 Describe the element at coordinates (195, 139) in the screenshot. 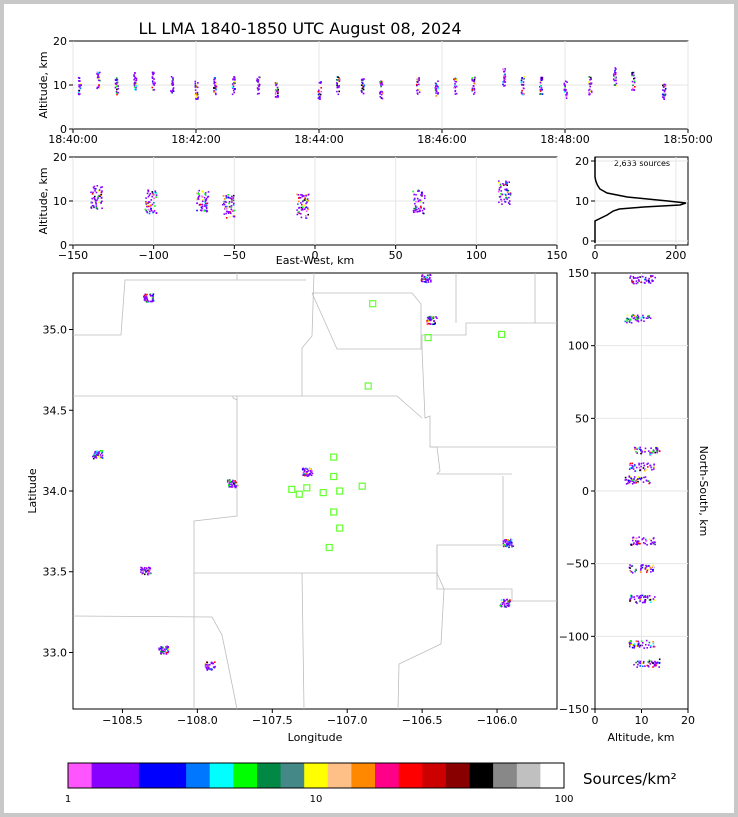

I see `time-height-xtick-label: 18:42:00` at that location.